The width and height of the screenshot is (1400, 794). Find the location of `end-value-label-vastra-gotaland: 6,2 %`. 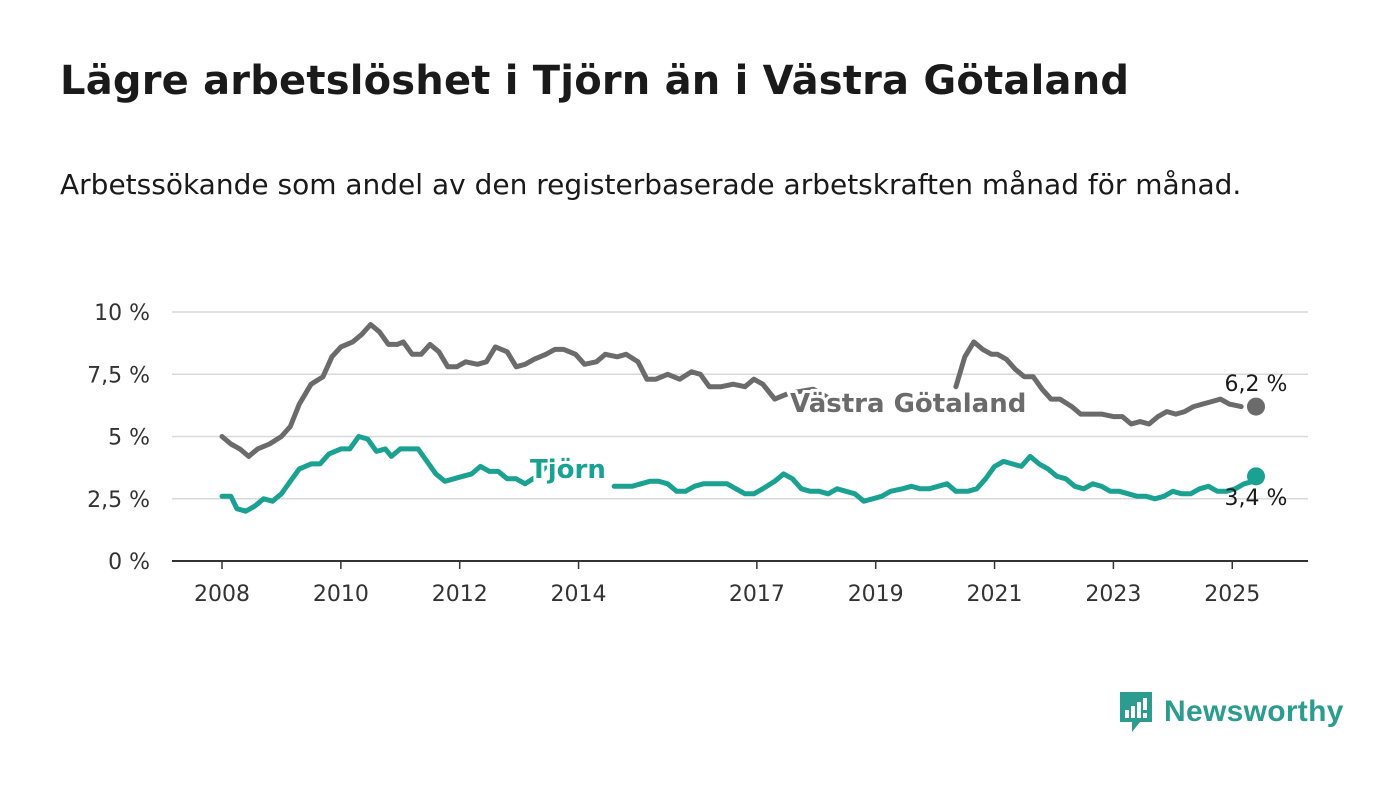

end-value-label-vastra-gotaland: 6,2 % is located at coordinates (1256, 384).